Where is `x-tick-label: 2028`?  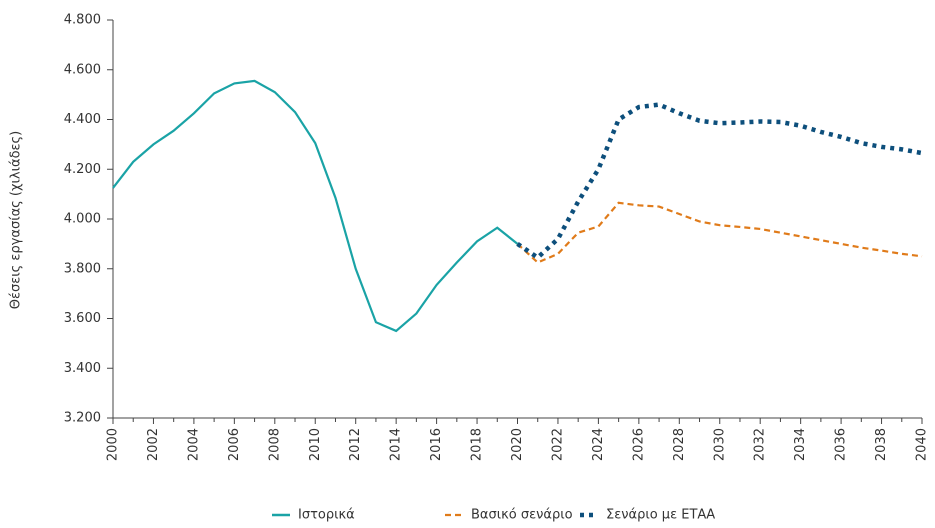 x-tick-label: 2028 is located at coordinates (679, 444).